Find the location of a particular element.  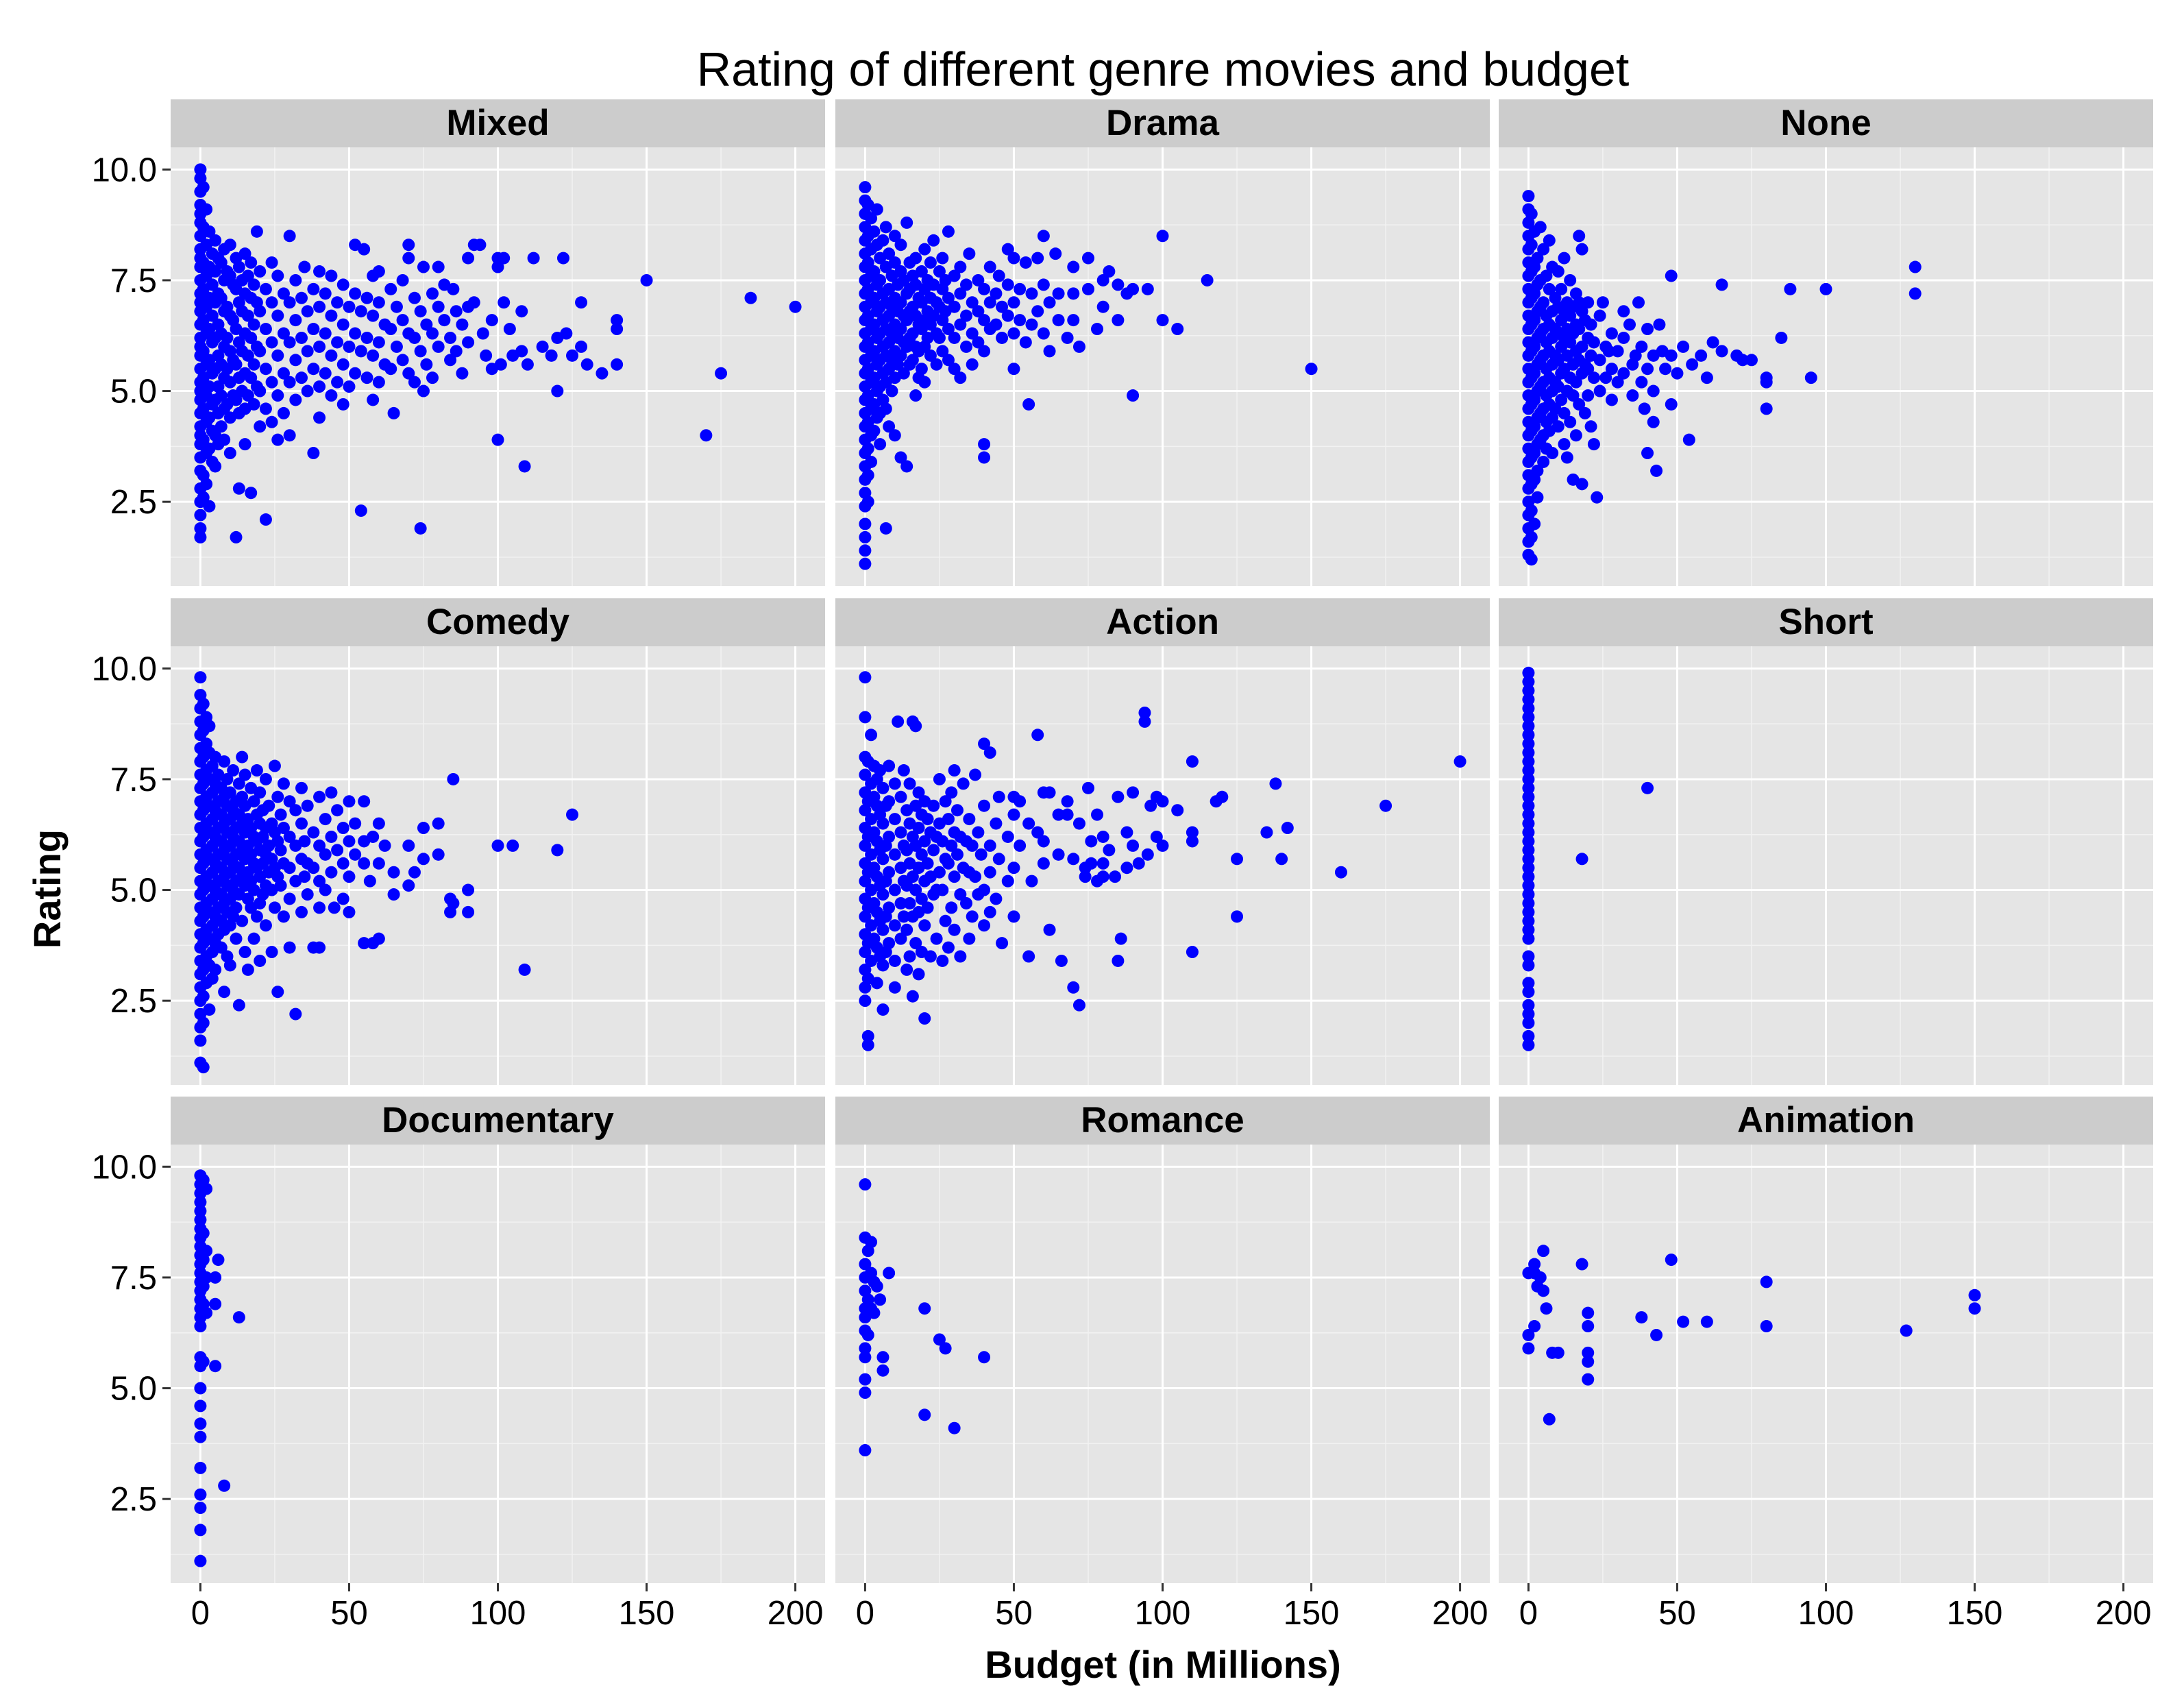

x-axis-title: Budget (in Millions) is located at coordinates (1162, 1664).